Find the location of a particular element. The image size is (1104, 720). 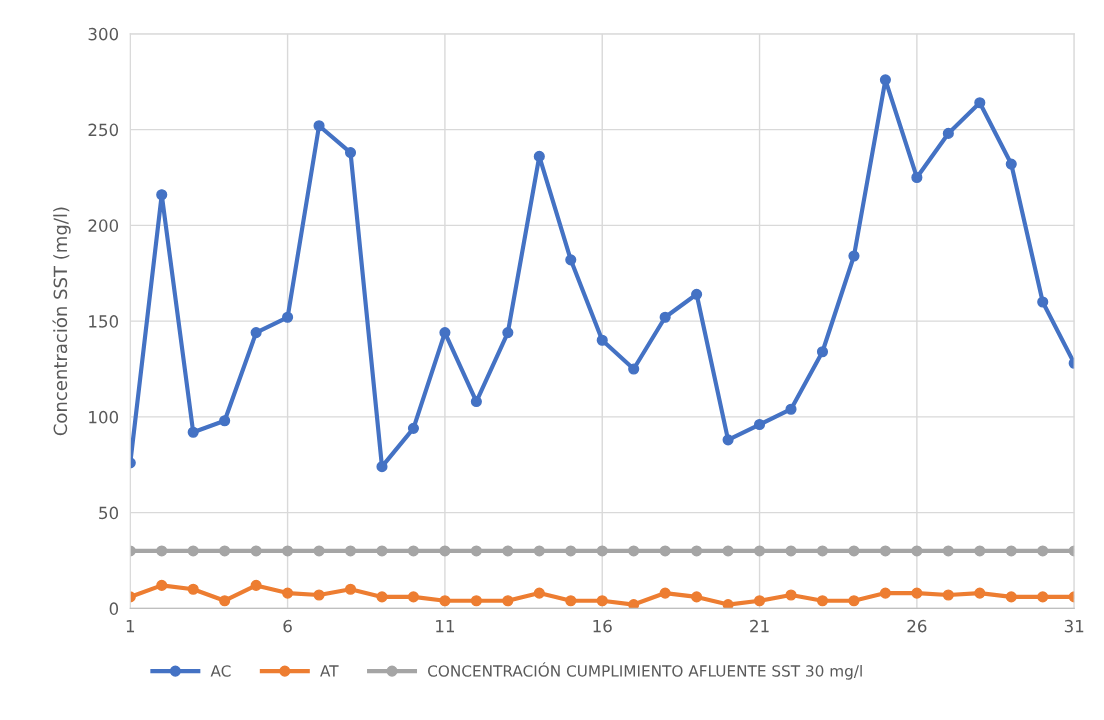

x-tick-label: 21 is located at coordinates (759, 626).